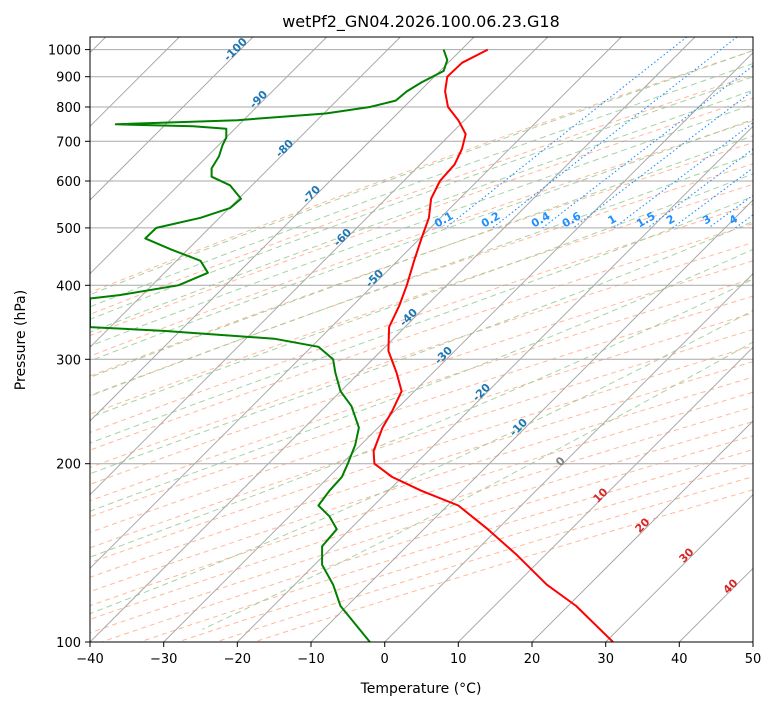 This screenshot has height=708, width=775. What do you see at coordinates (68, 229) in the screenshot?
I see `y-tick-label: 500` at bounding box center [68, 229].